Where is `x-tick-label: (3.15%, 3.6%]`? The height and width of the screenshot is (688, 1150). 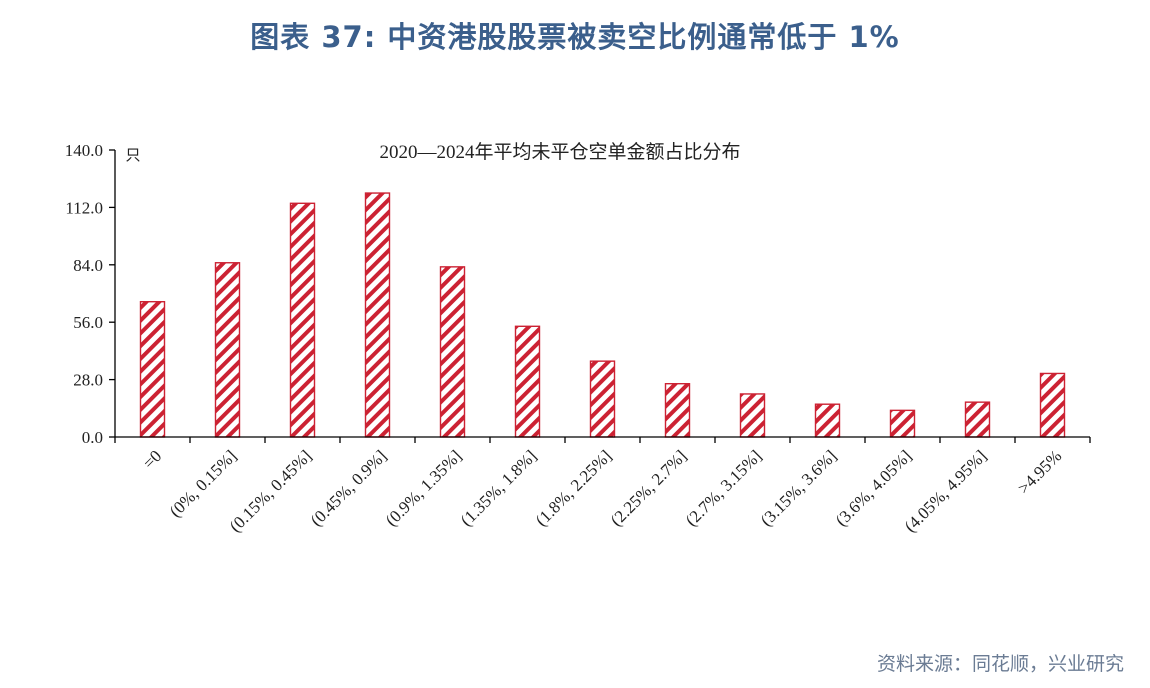 x-tick-label: (3.15%, 3.6%] is located at coordinates (799, 488).